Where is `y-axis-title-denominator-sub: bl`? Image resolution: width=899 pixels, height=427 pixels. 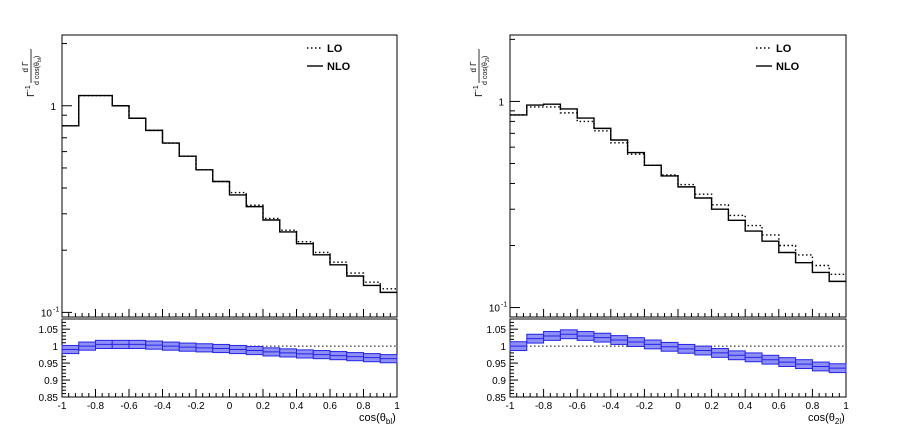 y-axis-title-denominator-sub: bl is located at coordinates (40, 60).